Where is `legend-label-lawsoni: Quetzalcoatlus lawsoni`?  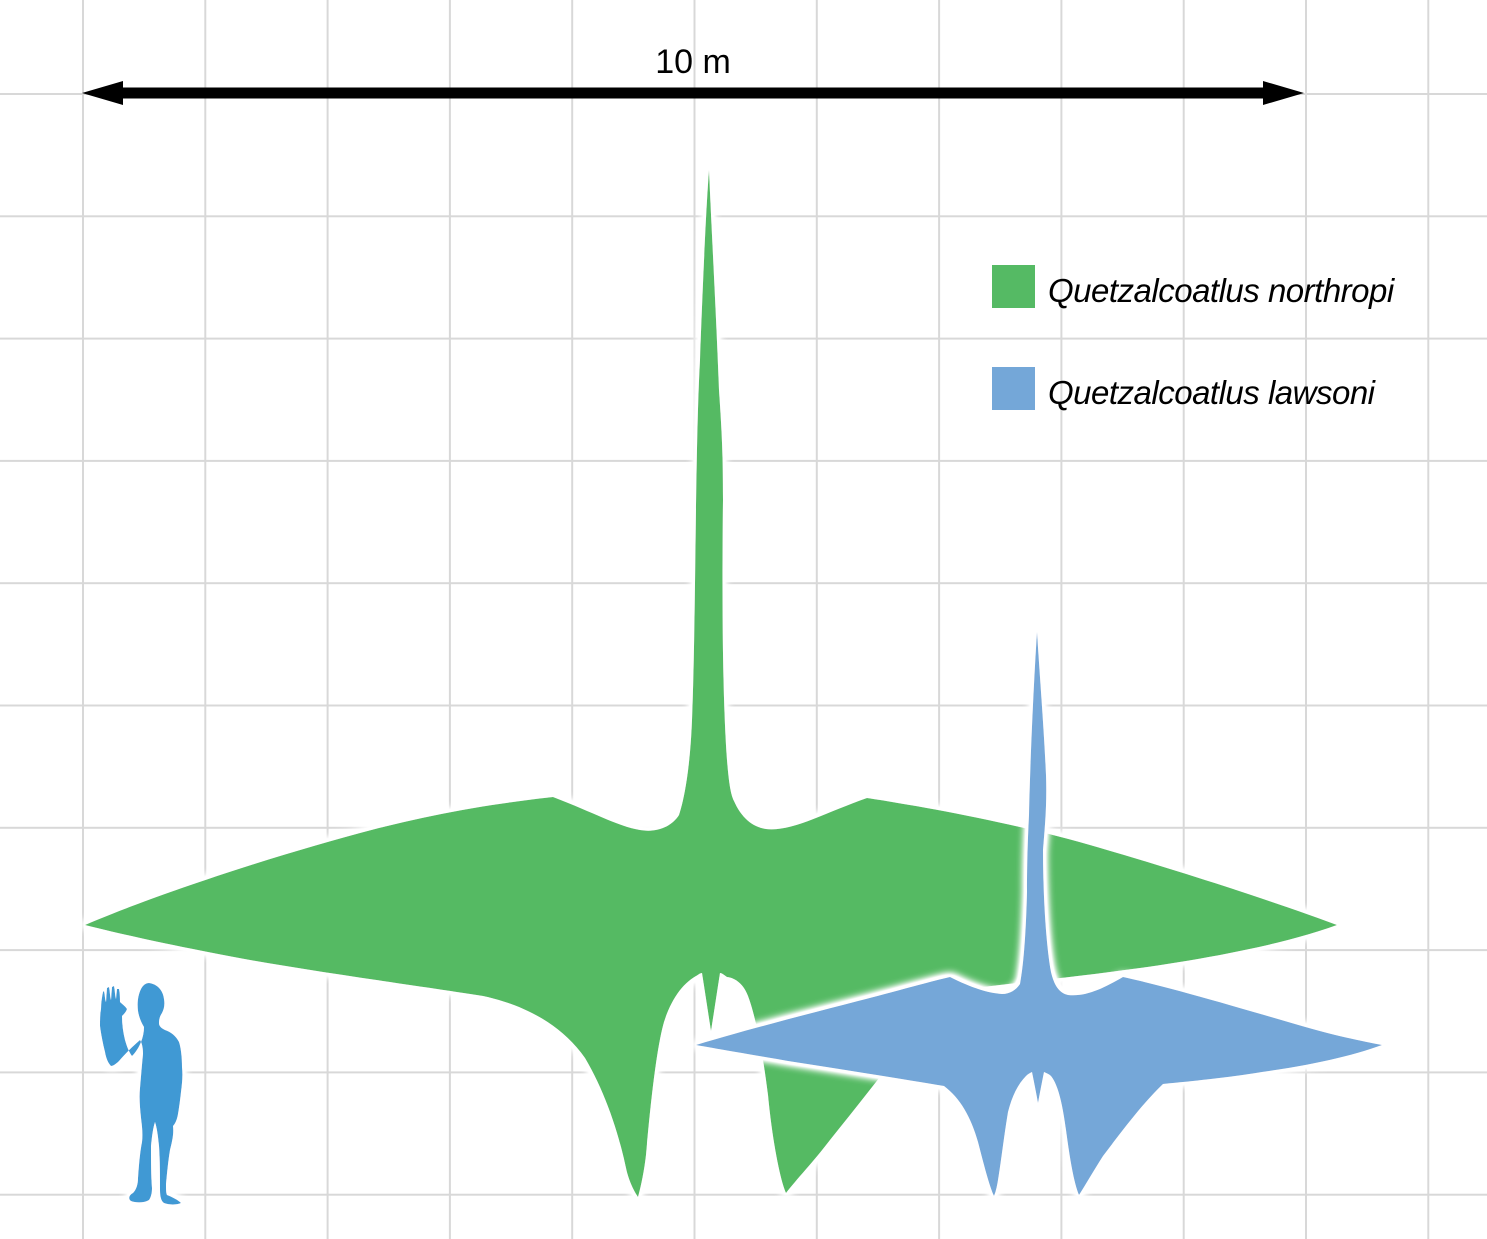 legend-label-lawsoni: Quetzalcoatlus lawsoni is located at coordinates (1212, 392).